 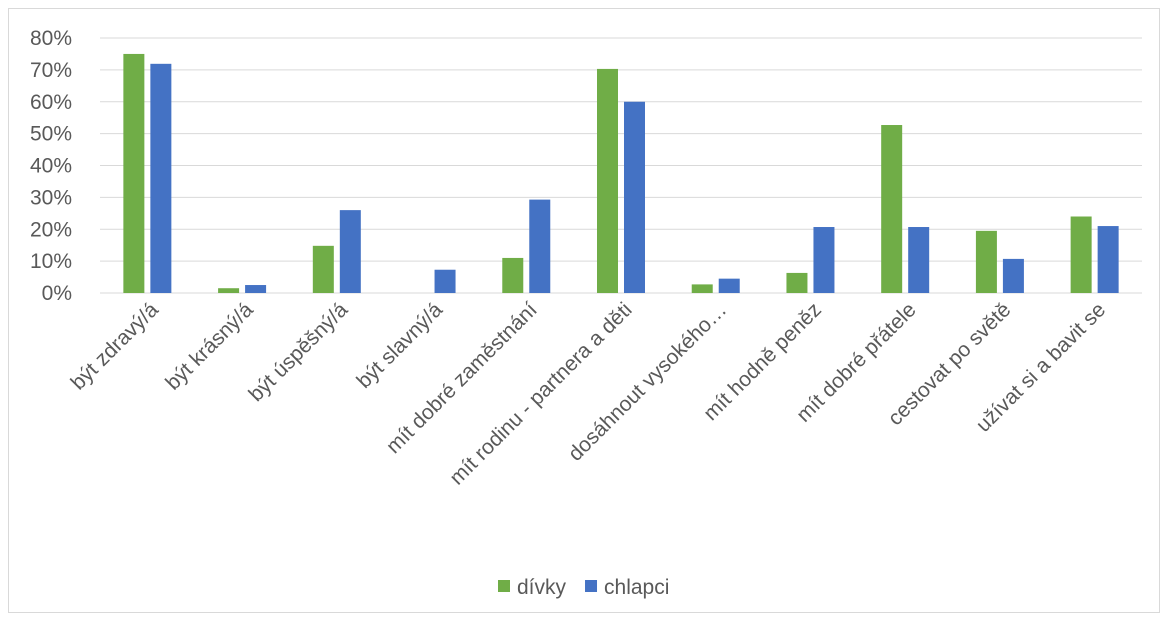 I want to click on category-label: být úspěšný/á, so click(x=298, y=352).